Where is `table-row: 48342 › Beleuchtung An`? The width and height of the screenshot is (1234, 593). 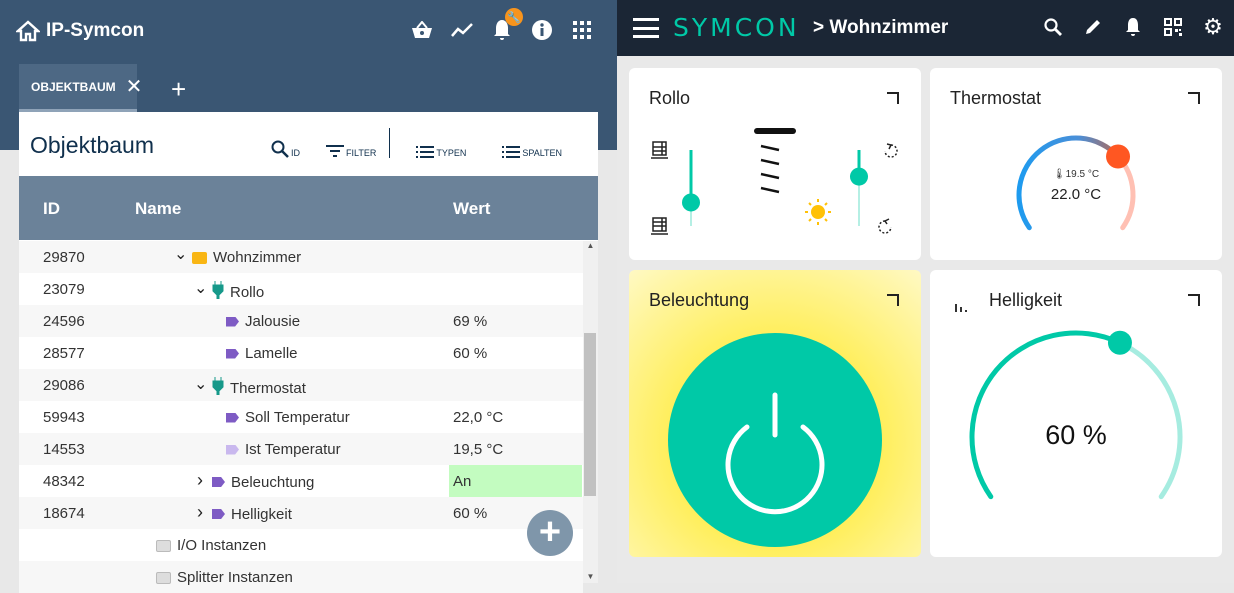 table-row: 48342 › Beleuchtung An is located at coordinates (301, 481).